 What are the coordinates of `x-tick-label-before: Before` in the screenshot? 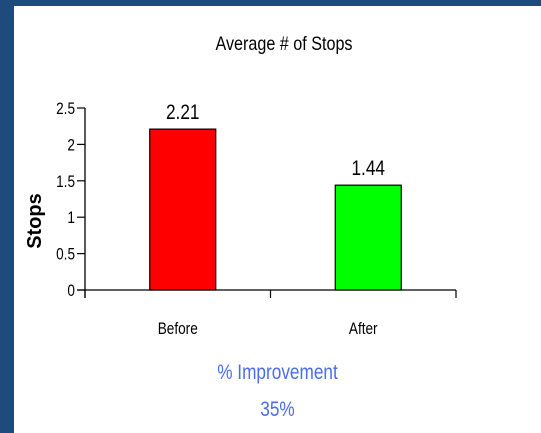 It's located at (178, 329).